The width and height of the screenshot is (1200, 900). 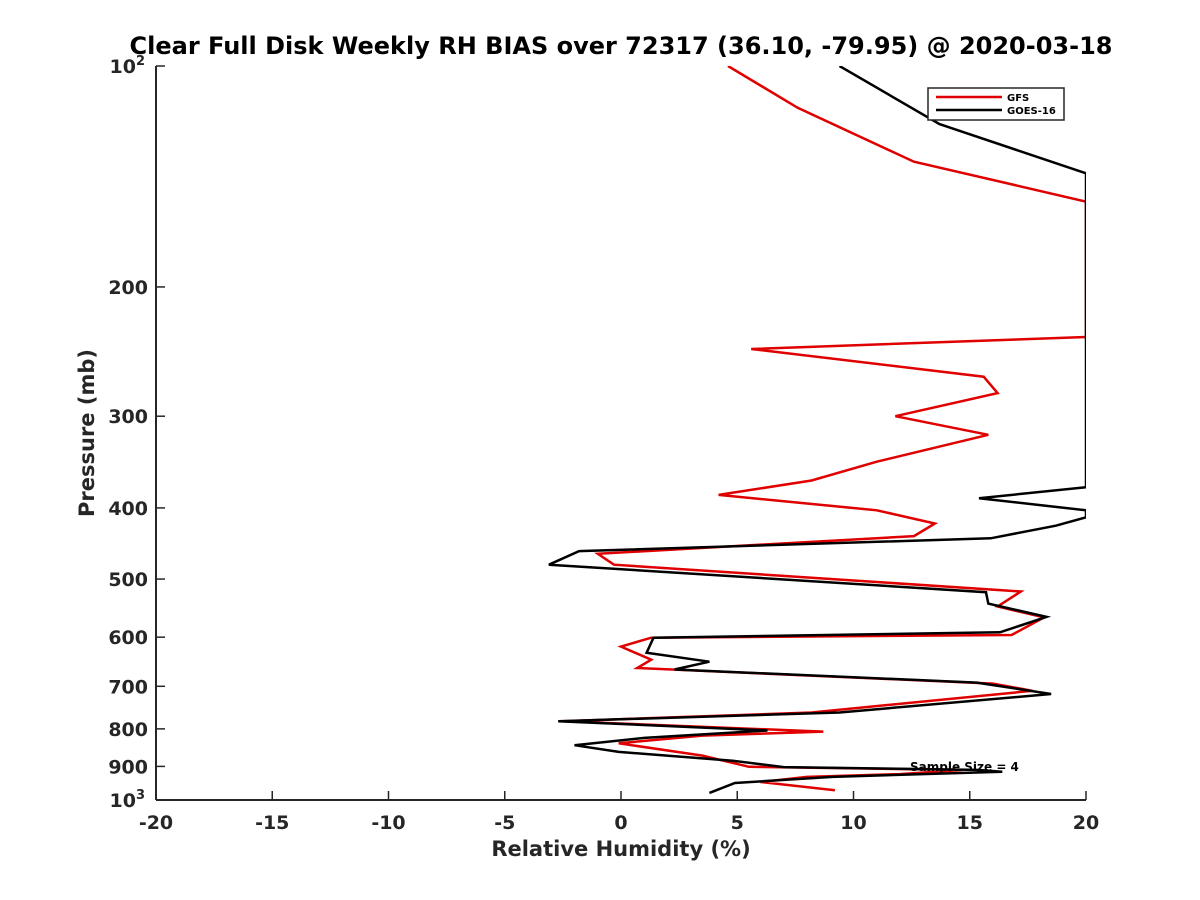 What do you see at coordinates (128, 509) in the screenshot?
I see `y-tick-label: 400` at bounding box center [128, 509].